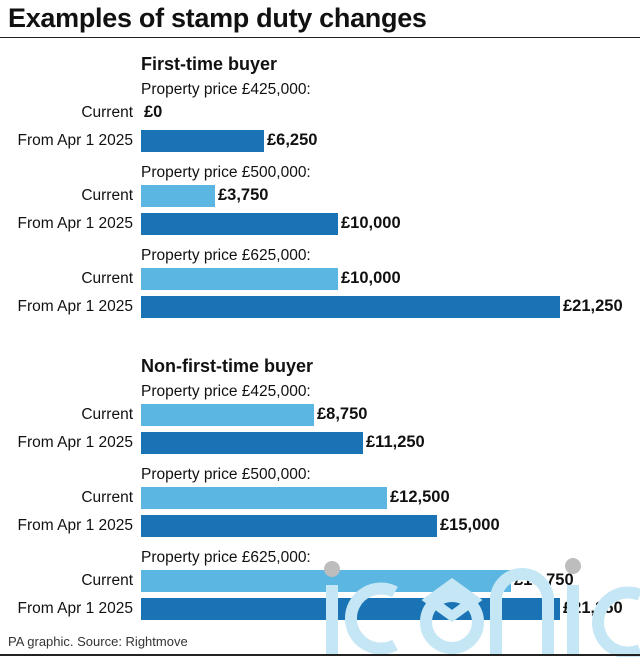  Describe the element at coordinates (98, 641) in the screenshot. I see `source-note: PA graphic. Source: Rightmove` at that location.